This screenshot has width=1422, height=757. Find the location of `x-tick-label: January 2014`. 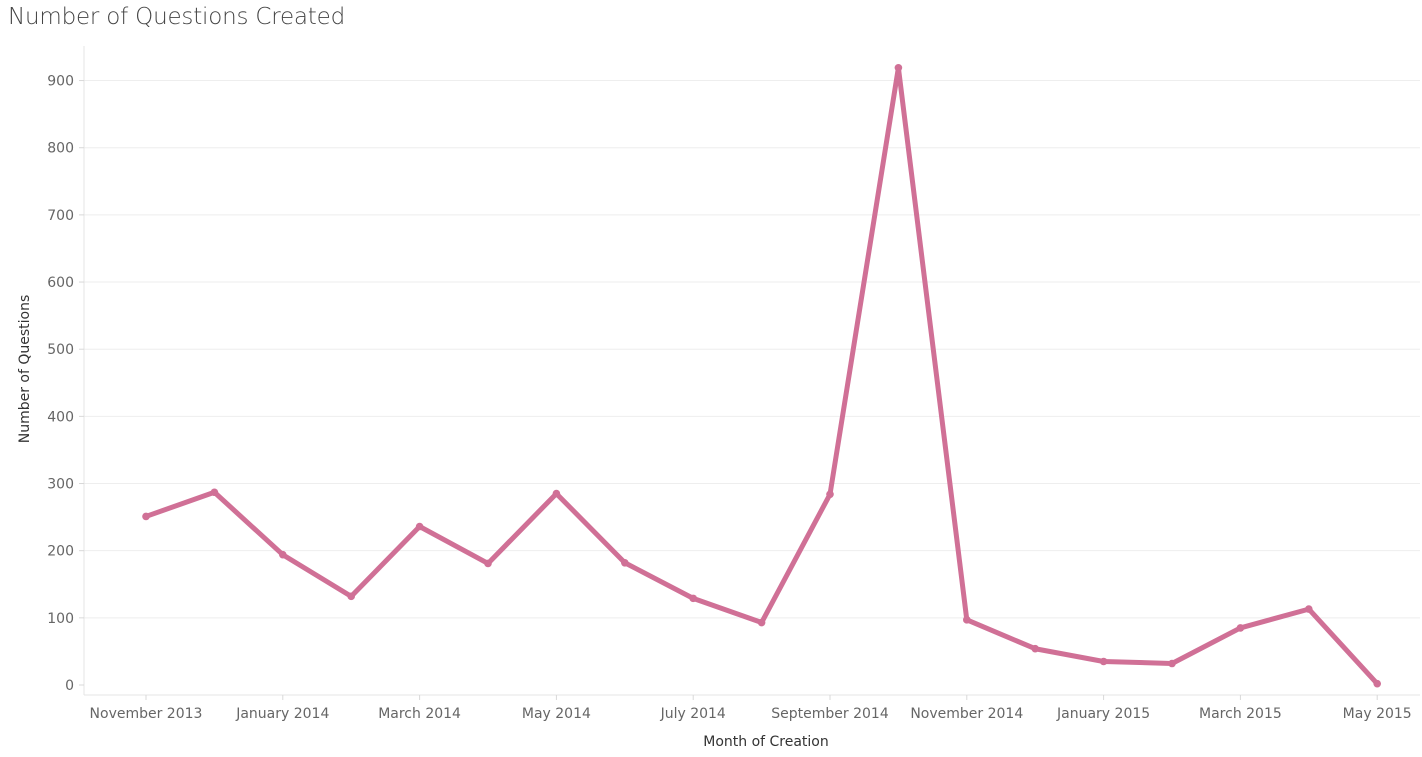

x-tick-label: January 2014 is located at coordinates (282, 714).